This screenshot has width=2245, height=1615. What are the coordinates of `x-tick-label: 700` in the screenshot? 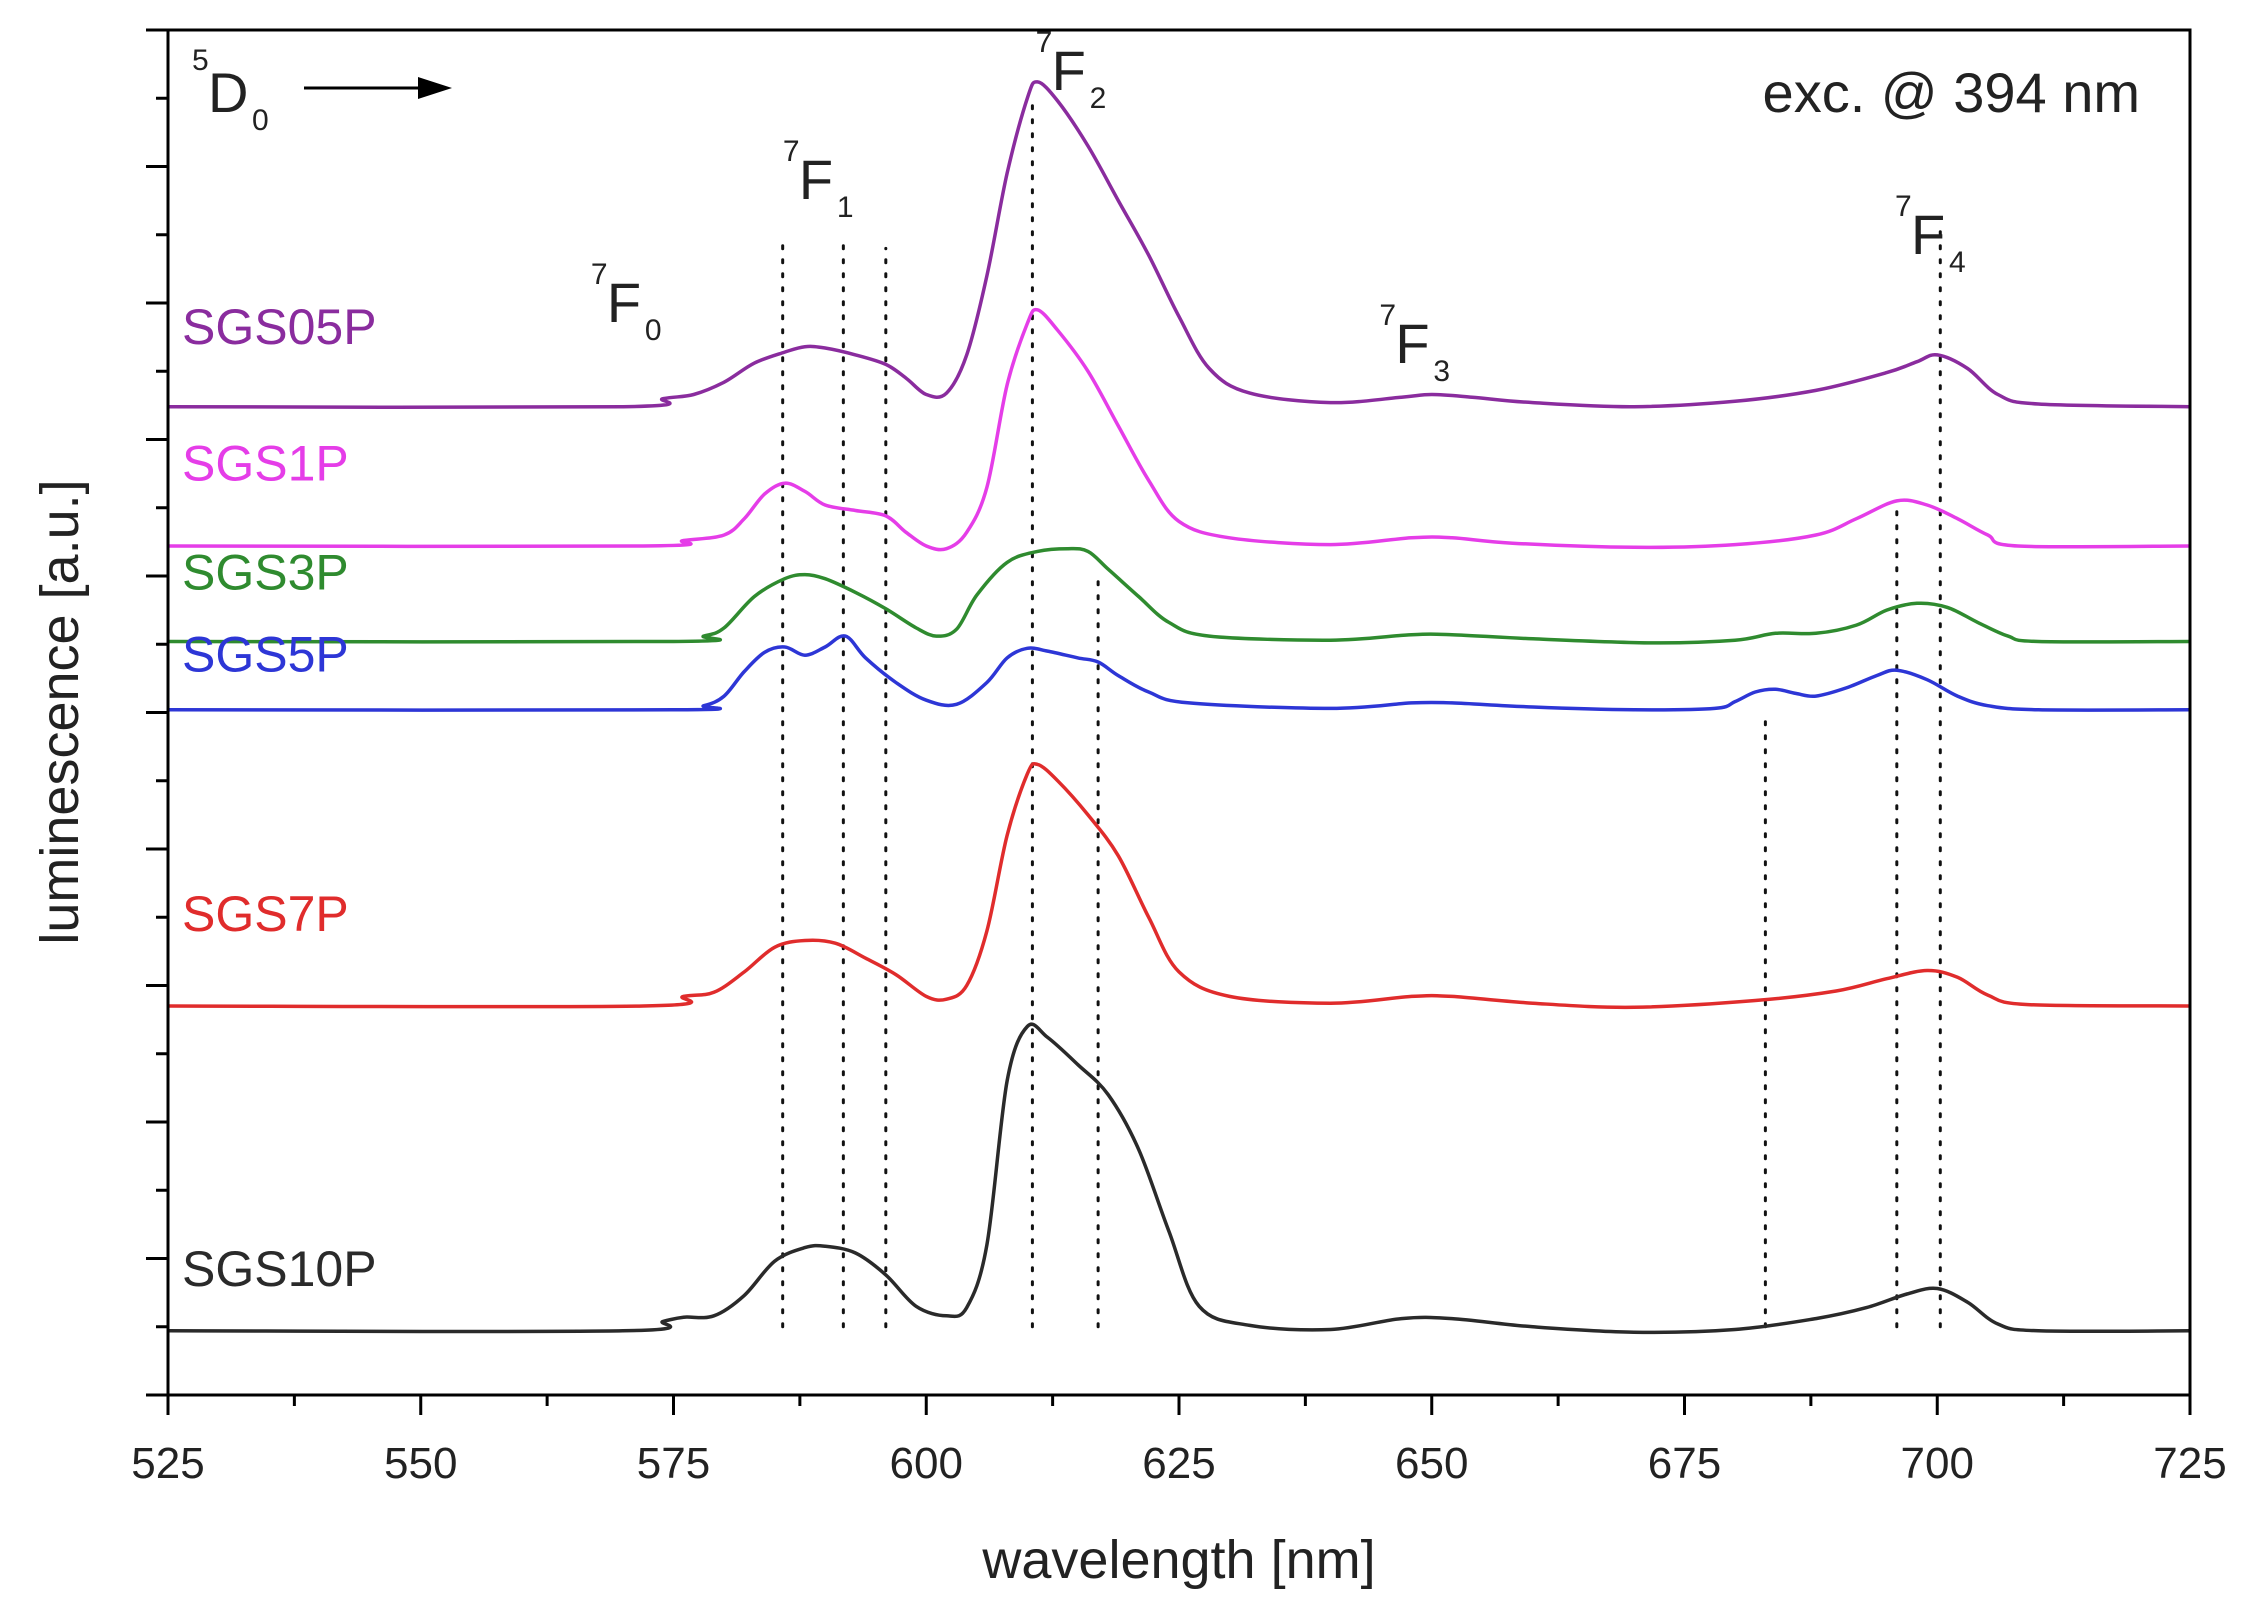 It's located at (1937, 1463).